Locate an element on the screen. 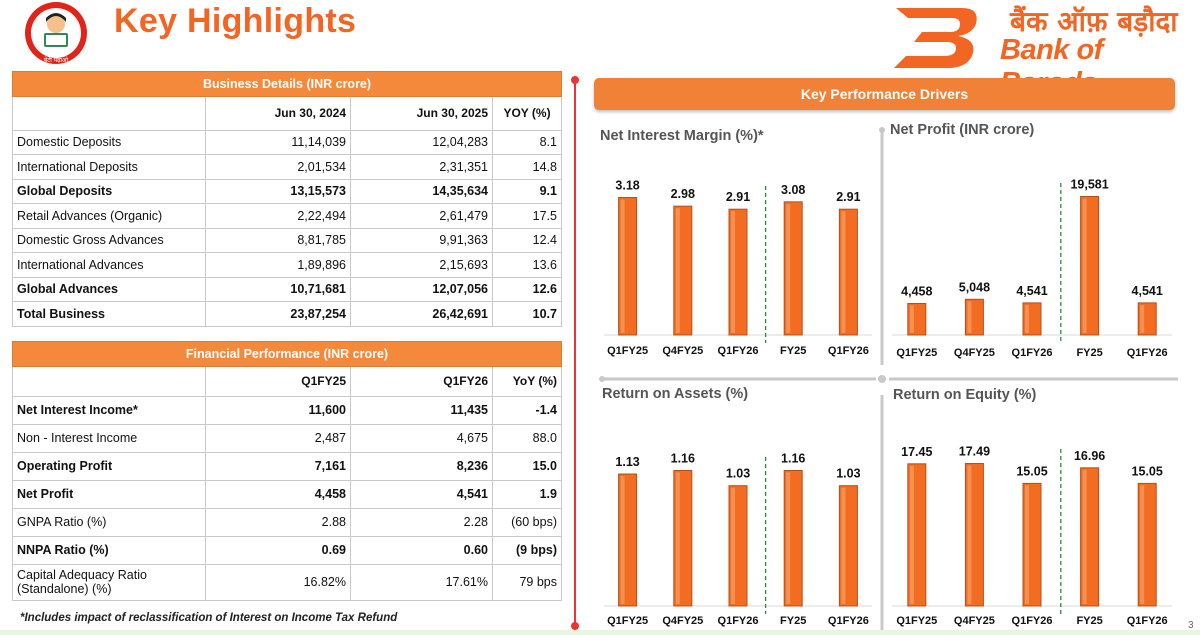 This screenshot has width=1200, height=635. cell-value: 0.60 is located at coordinates (421, 550).